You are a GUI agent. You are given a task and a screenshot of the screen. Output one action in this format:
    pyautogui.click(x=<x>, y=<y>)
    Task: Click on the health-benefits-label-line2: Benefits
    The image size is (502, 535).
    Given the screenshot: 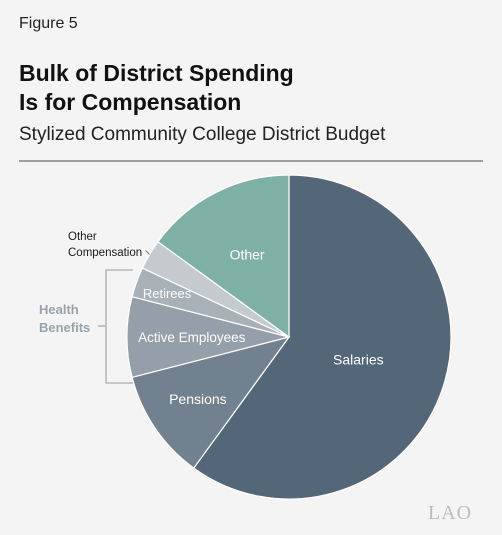 What is the action you would take?
    pyautogui.click(x=64, y=327)
    